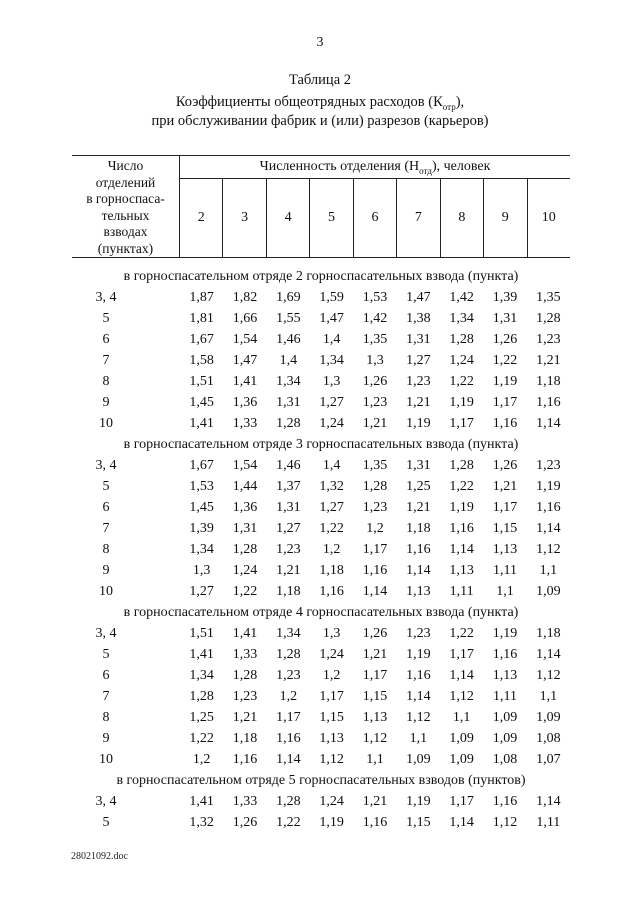  I want to click on value-cell: 1,11, so click(505, 696).